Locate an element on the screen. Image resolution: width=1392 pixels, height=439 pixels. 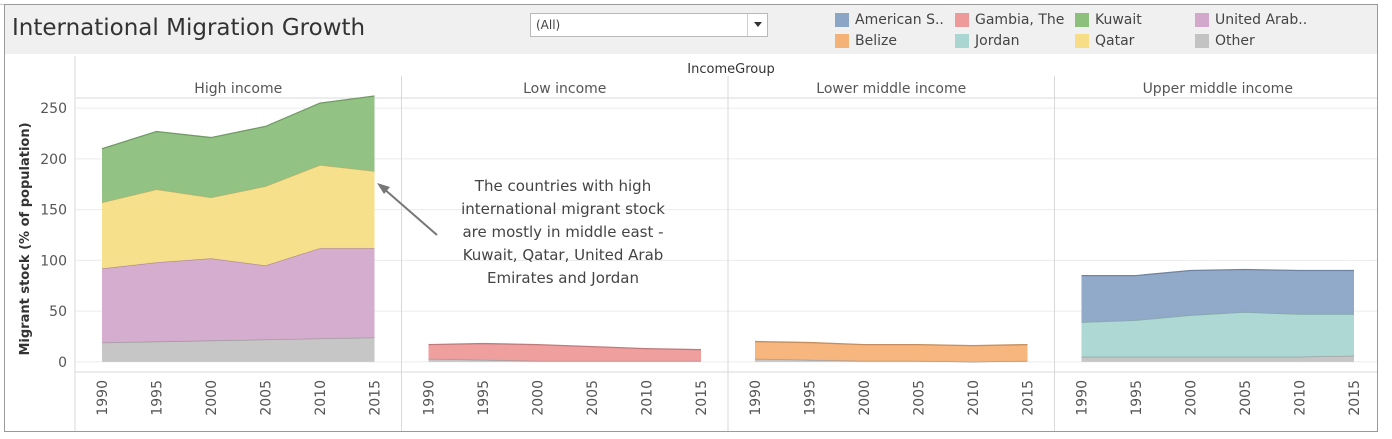
dropdown-button is located at coordinates (757, 25).